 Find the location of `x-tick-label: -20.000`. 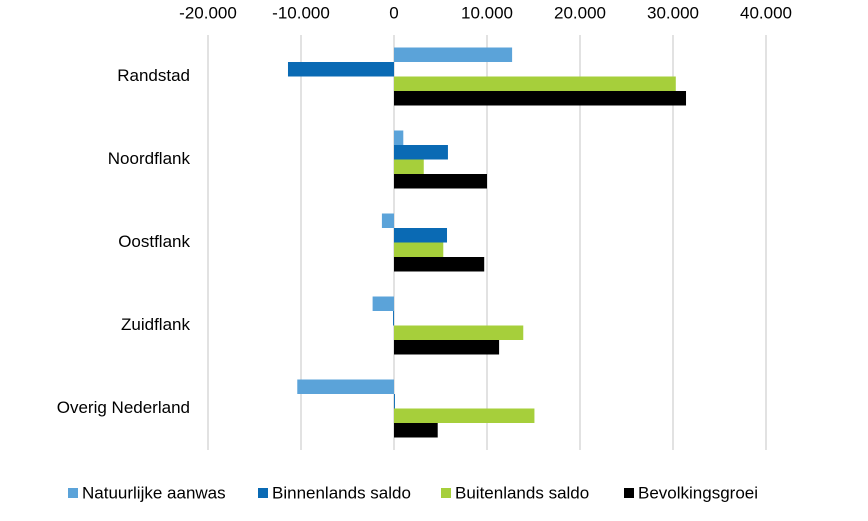

x-tick-label: -20.000 is located at coordinates (208, 12).